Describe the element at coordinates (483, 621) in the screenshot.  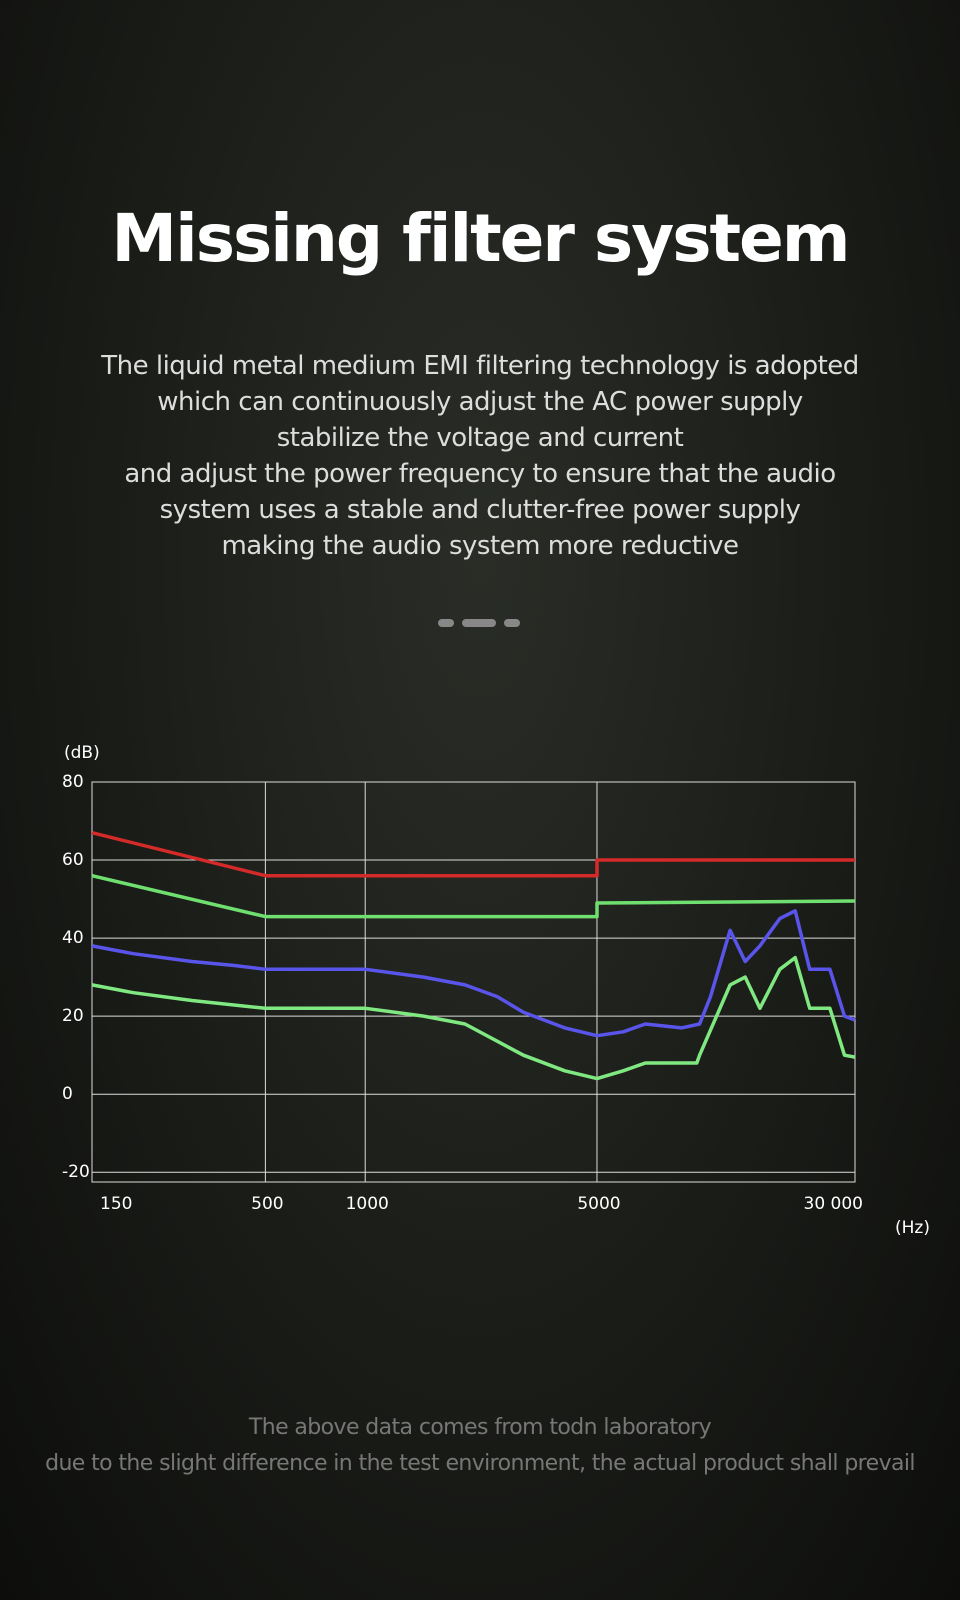
I see `pager-dots` at that location.